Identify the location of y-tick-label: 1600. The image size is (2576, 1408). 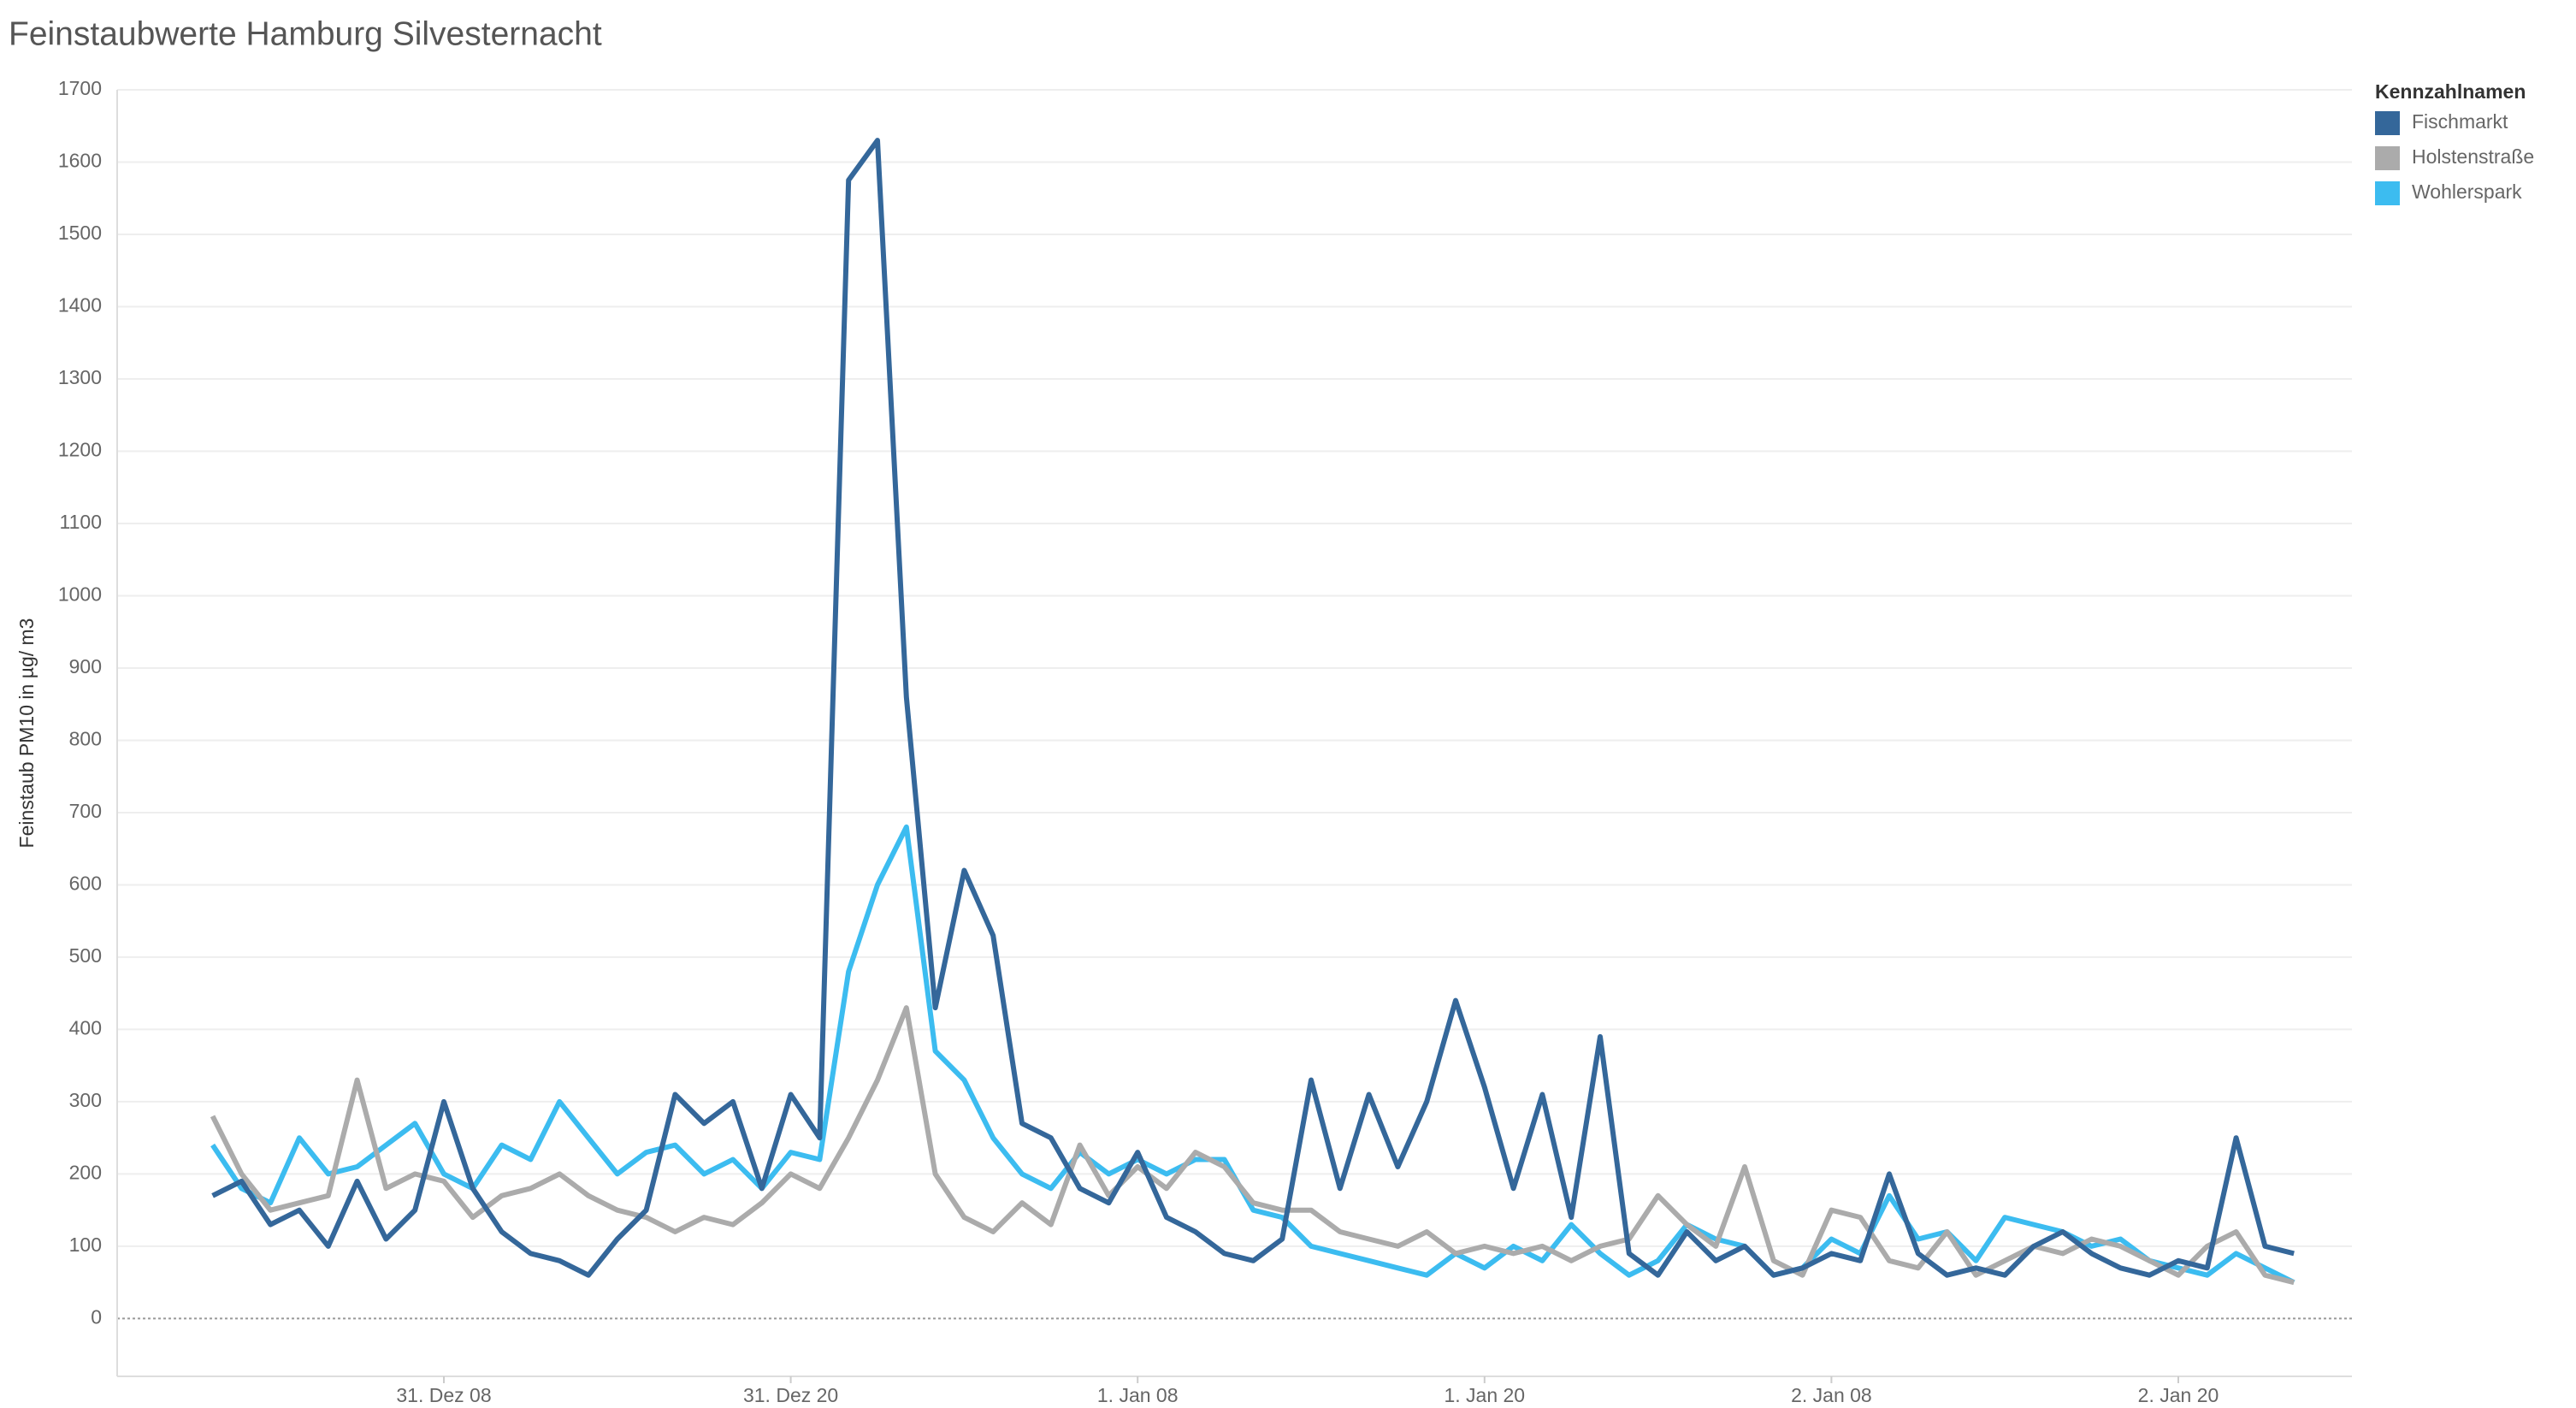
(80, 161).